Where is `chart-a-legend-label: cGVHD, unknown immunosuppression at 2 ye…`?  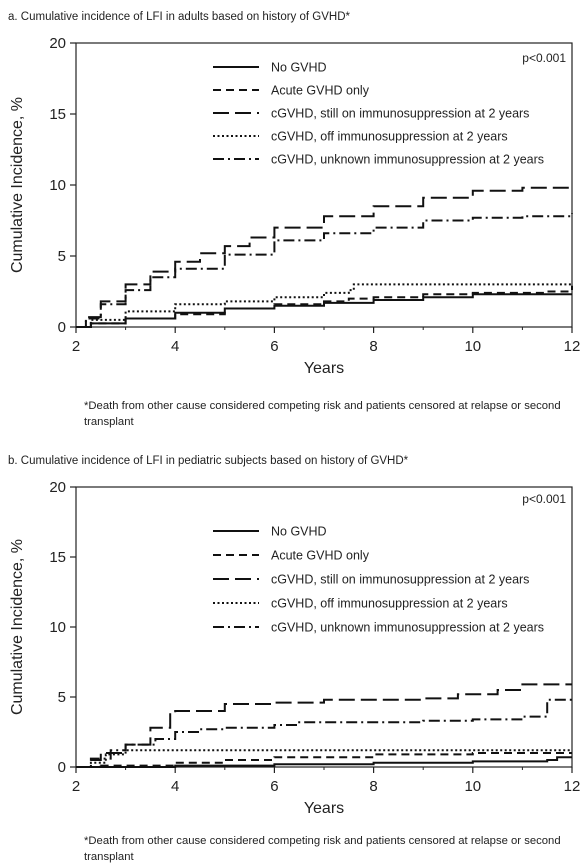
chart-a-legend-label: cGVHD, unknown immunosuppression at 2 ye… is located at coordinates (407, 160).